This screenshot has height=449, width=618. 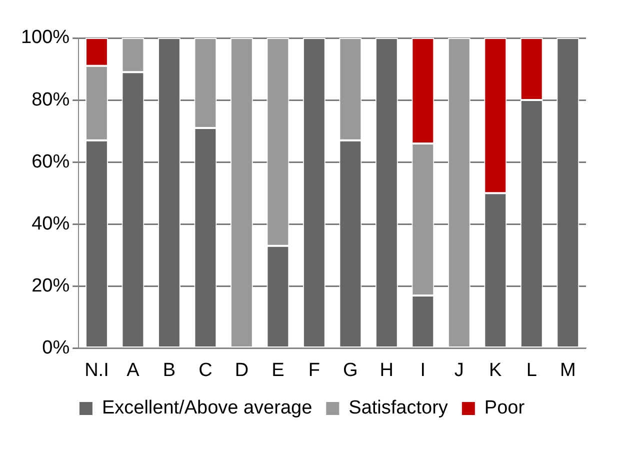 What do you see at coordinates (51, 285) in the screenshot?
I see `y-tick-label: 20%` at bounding box center [51, 285].